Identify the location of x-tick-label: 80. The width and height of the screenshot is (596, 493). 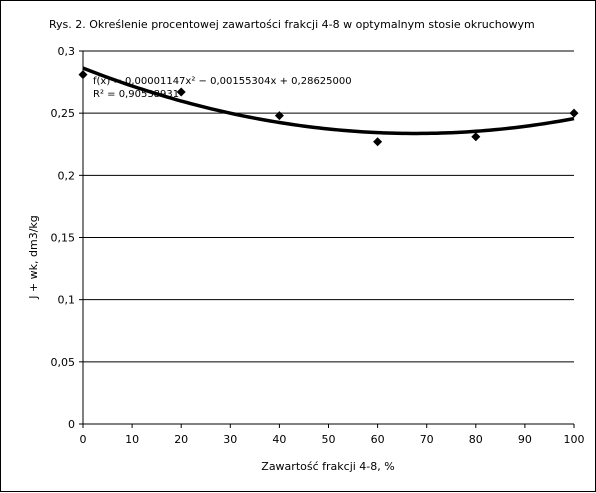
(476, 439).